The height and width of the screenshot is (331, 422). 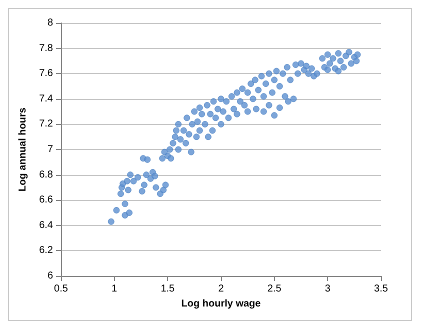 I want to click on y-tick-label: 6.8, so click(x=46, y=174).